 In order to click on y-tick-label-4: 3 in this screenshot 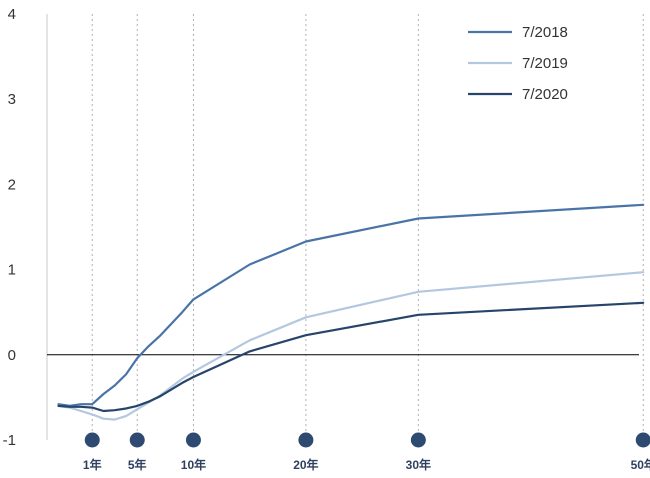, I will do `click(12, 99)`.